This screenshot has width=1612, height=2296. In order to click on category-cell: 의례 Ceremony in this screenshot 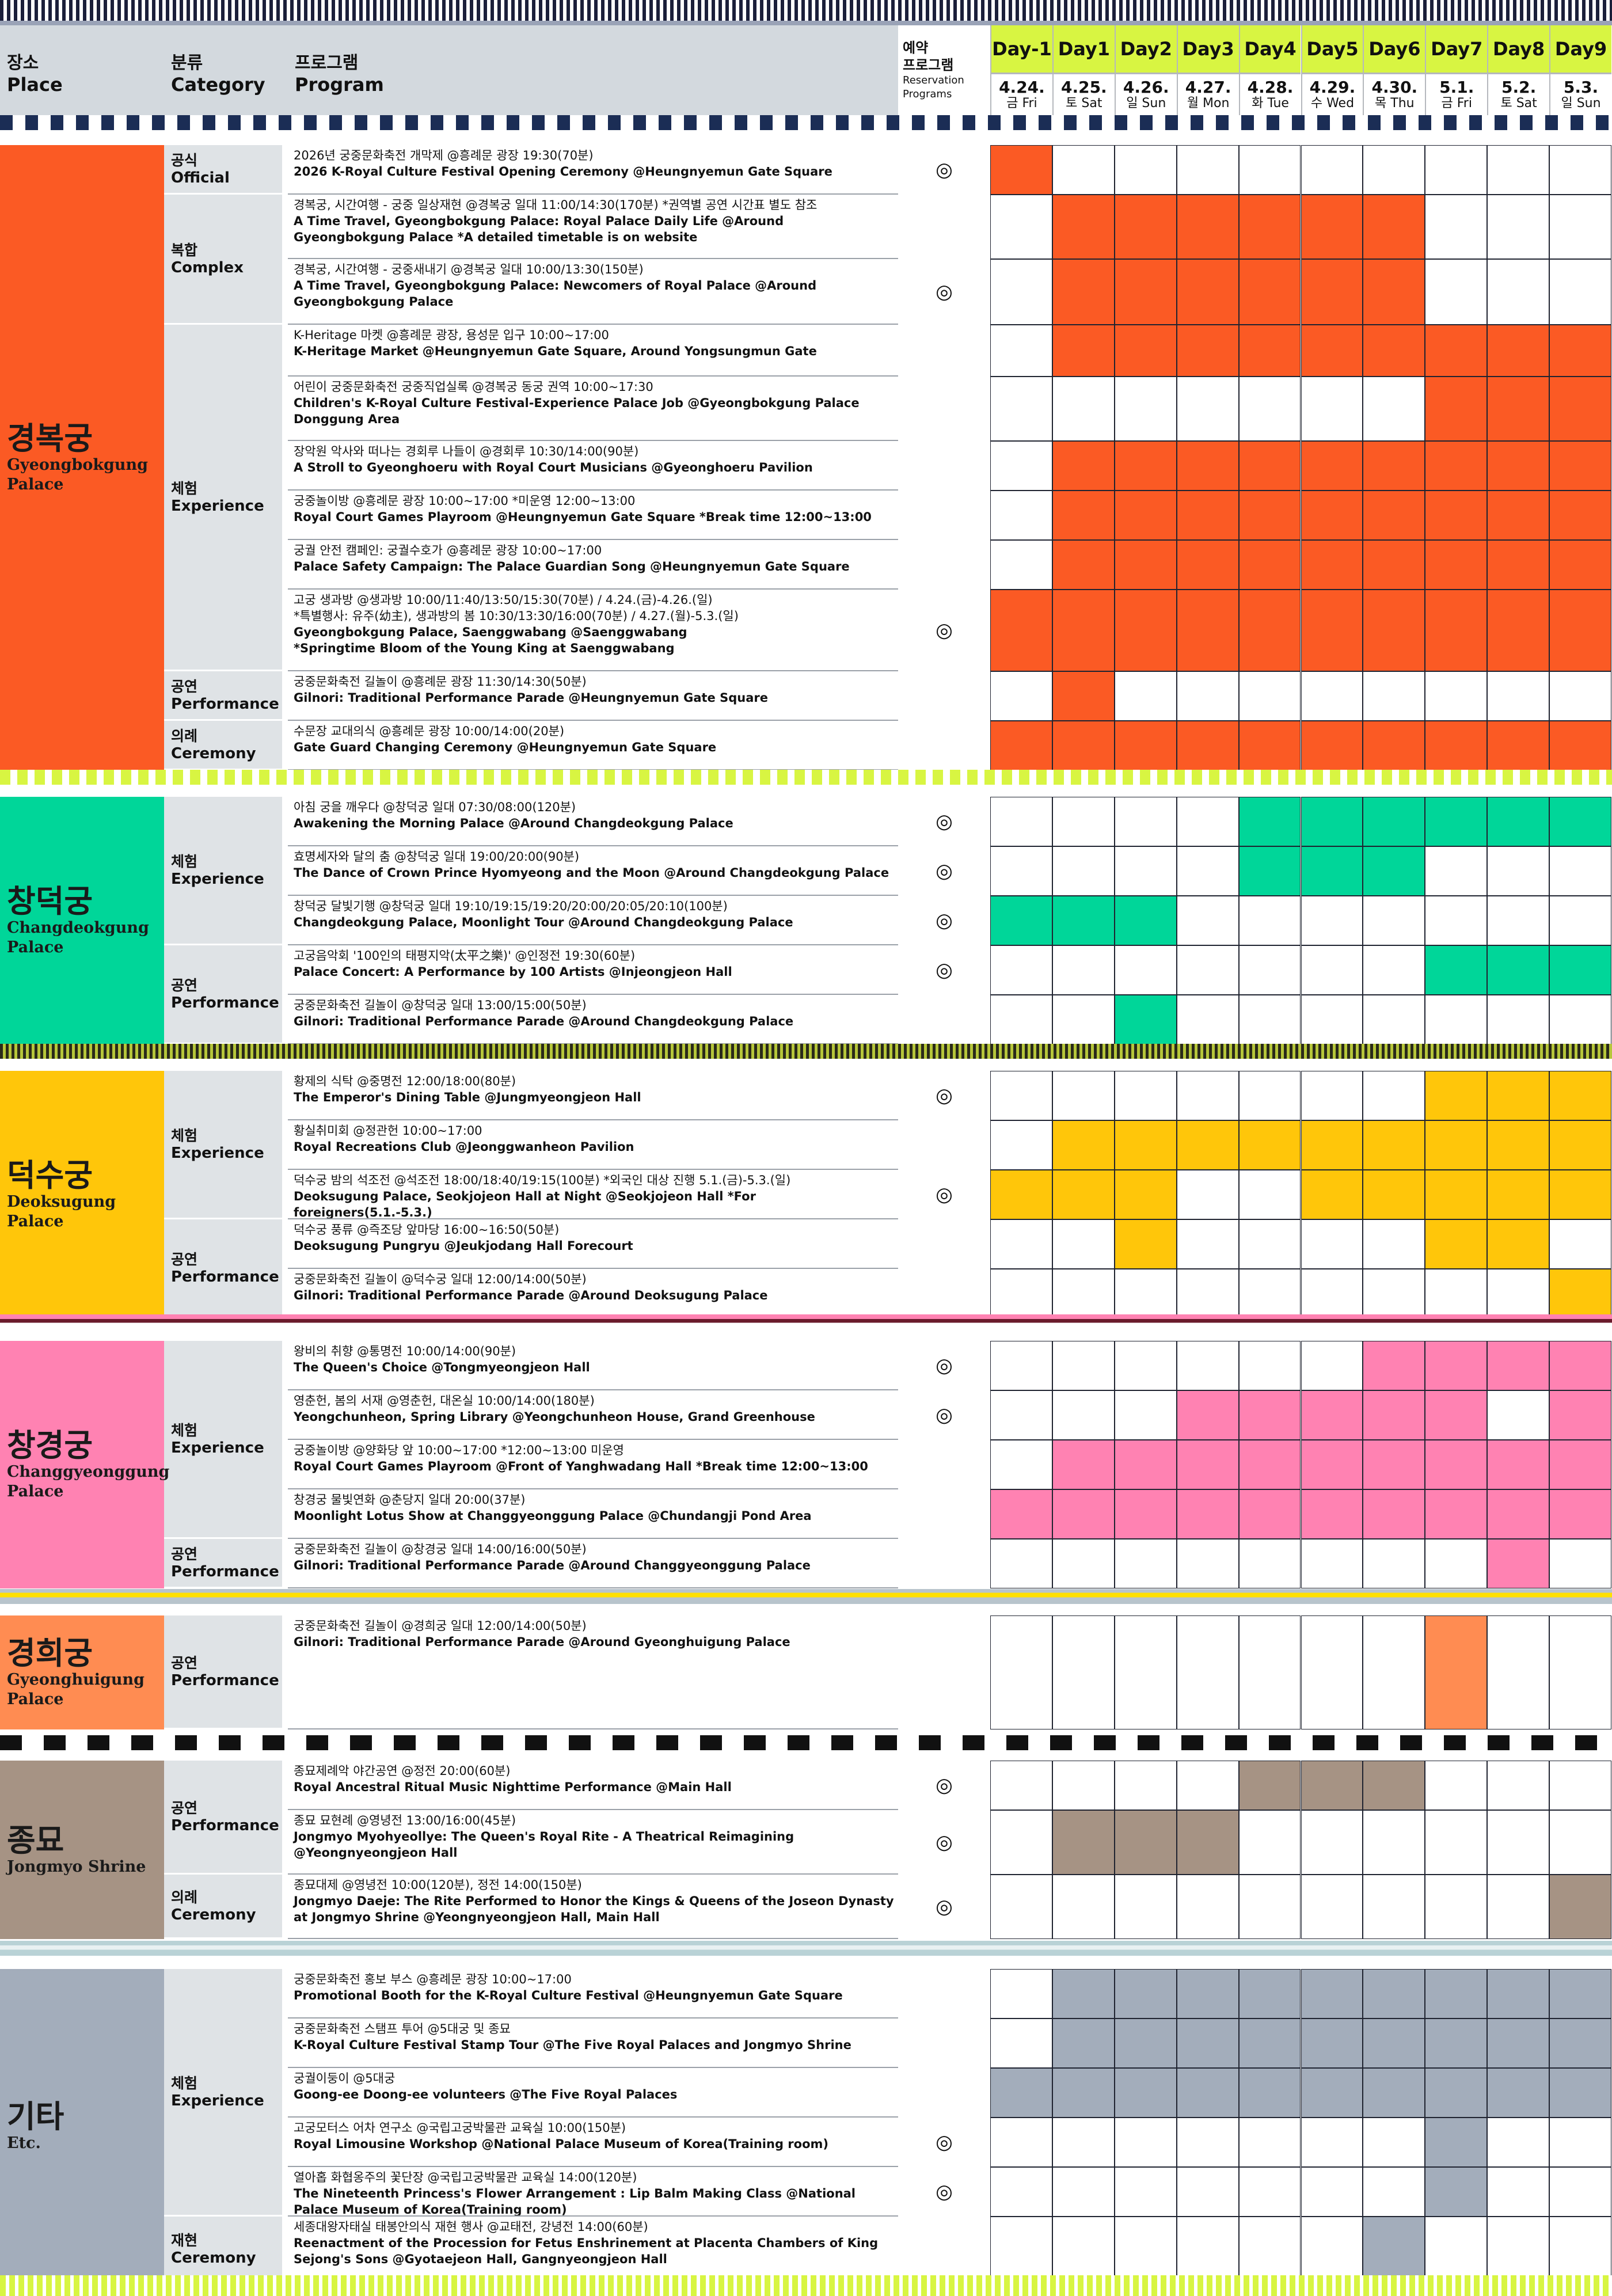, I will do `click(223, 745)`.